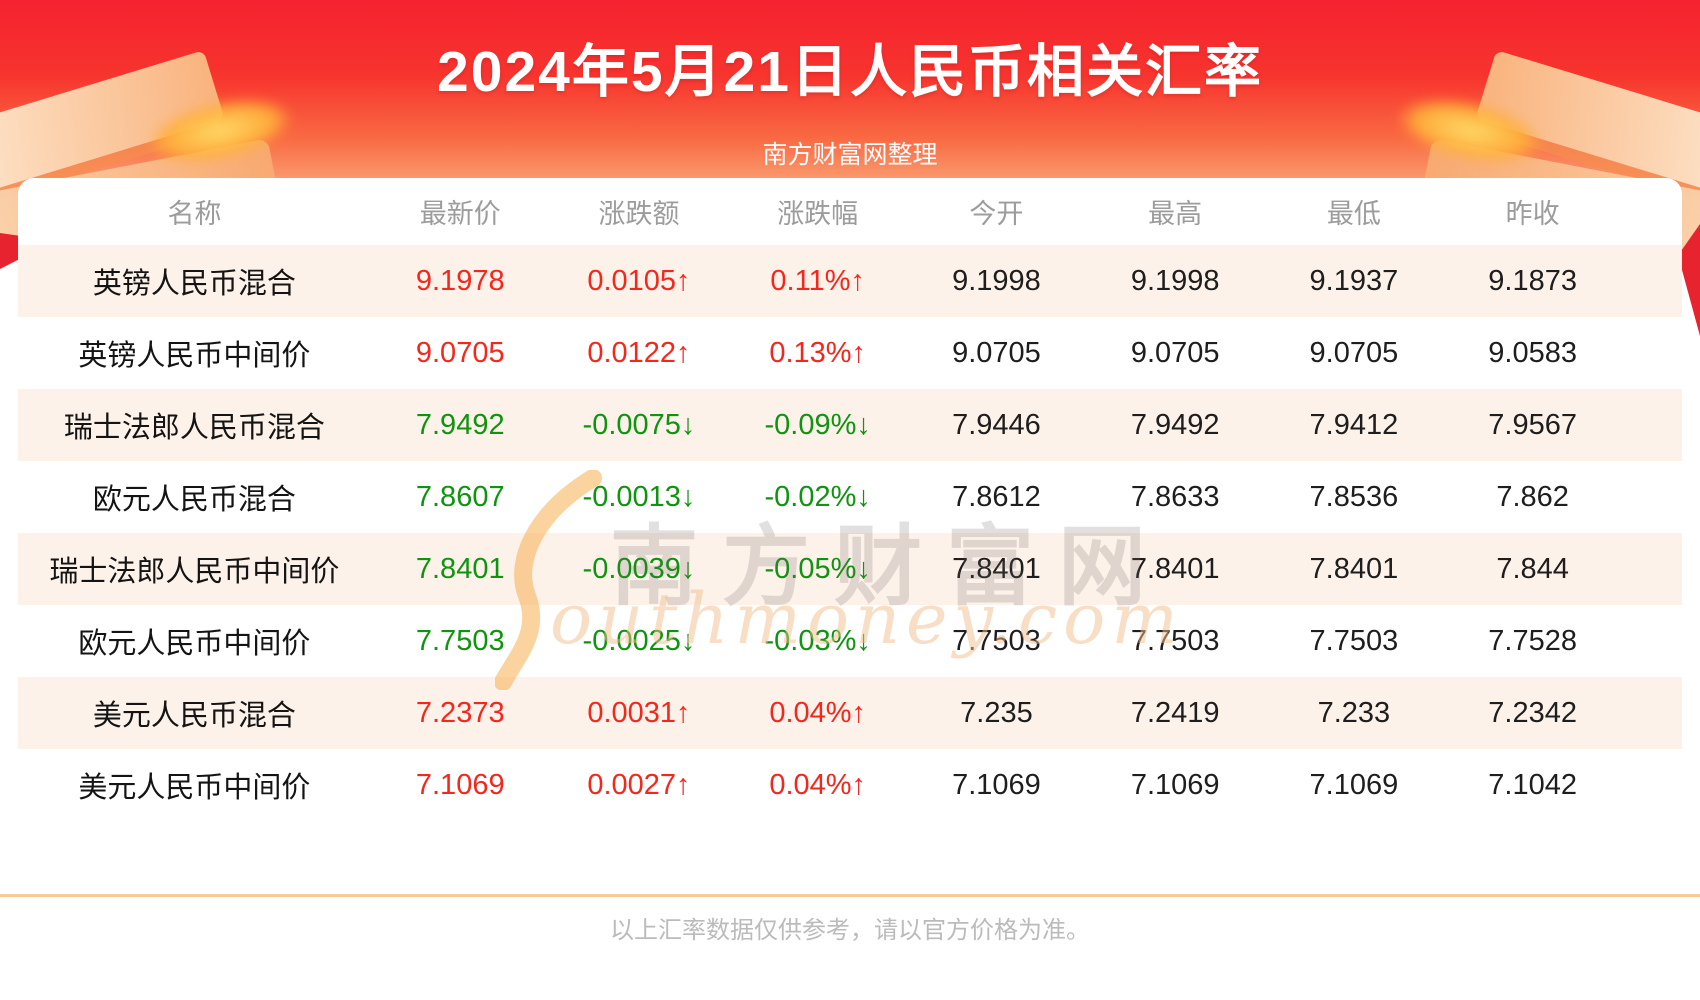 This screenshot has height=1000, width=1700. What do you see at coordinates (996, 352) in the screenshot?
I see `row-open: 9.0705` at bounding box center [996, 352].